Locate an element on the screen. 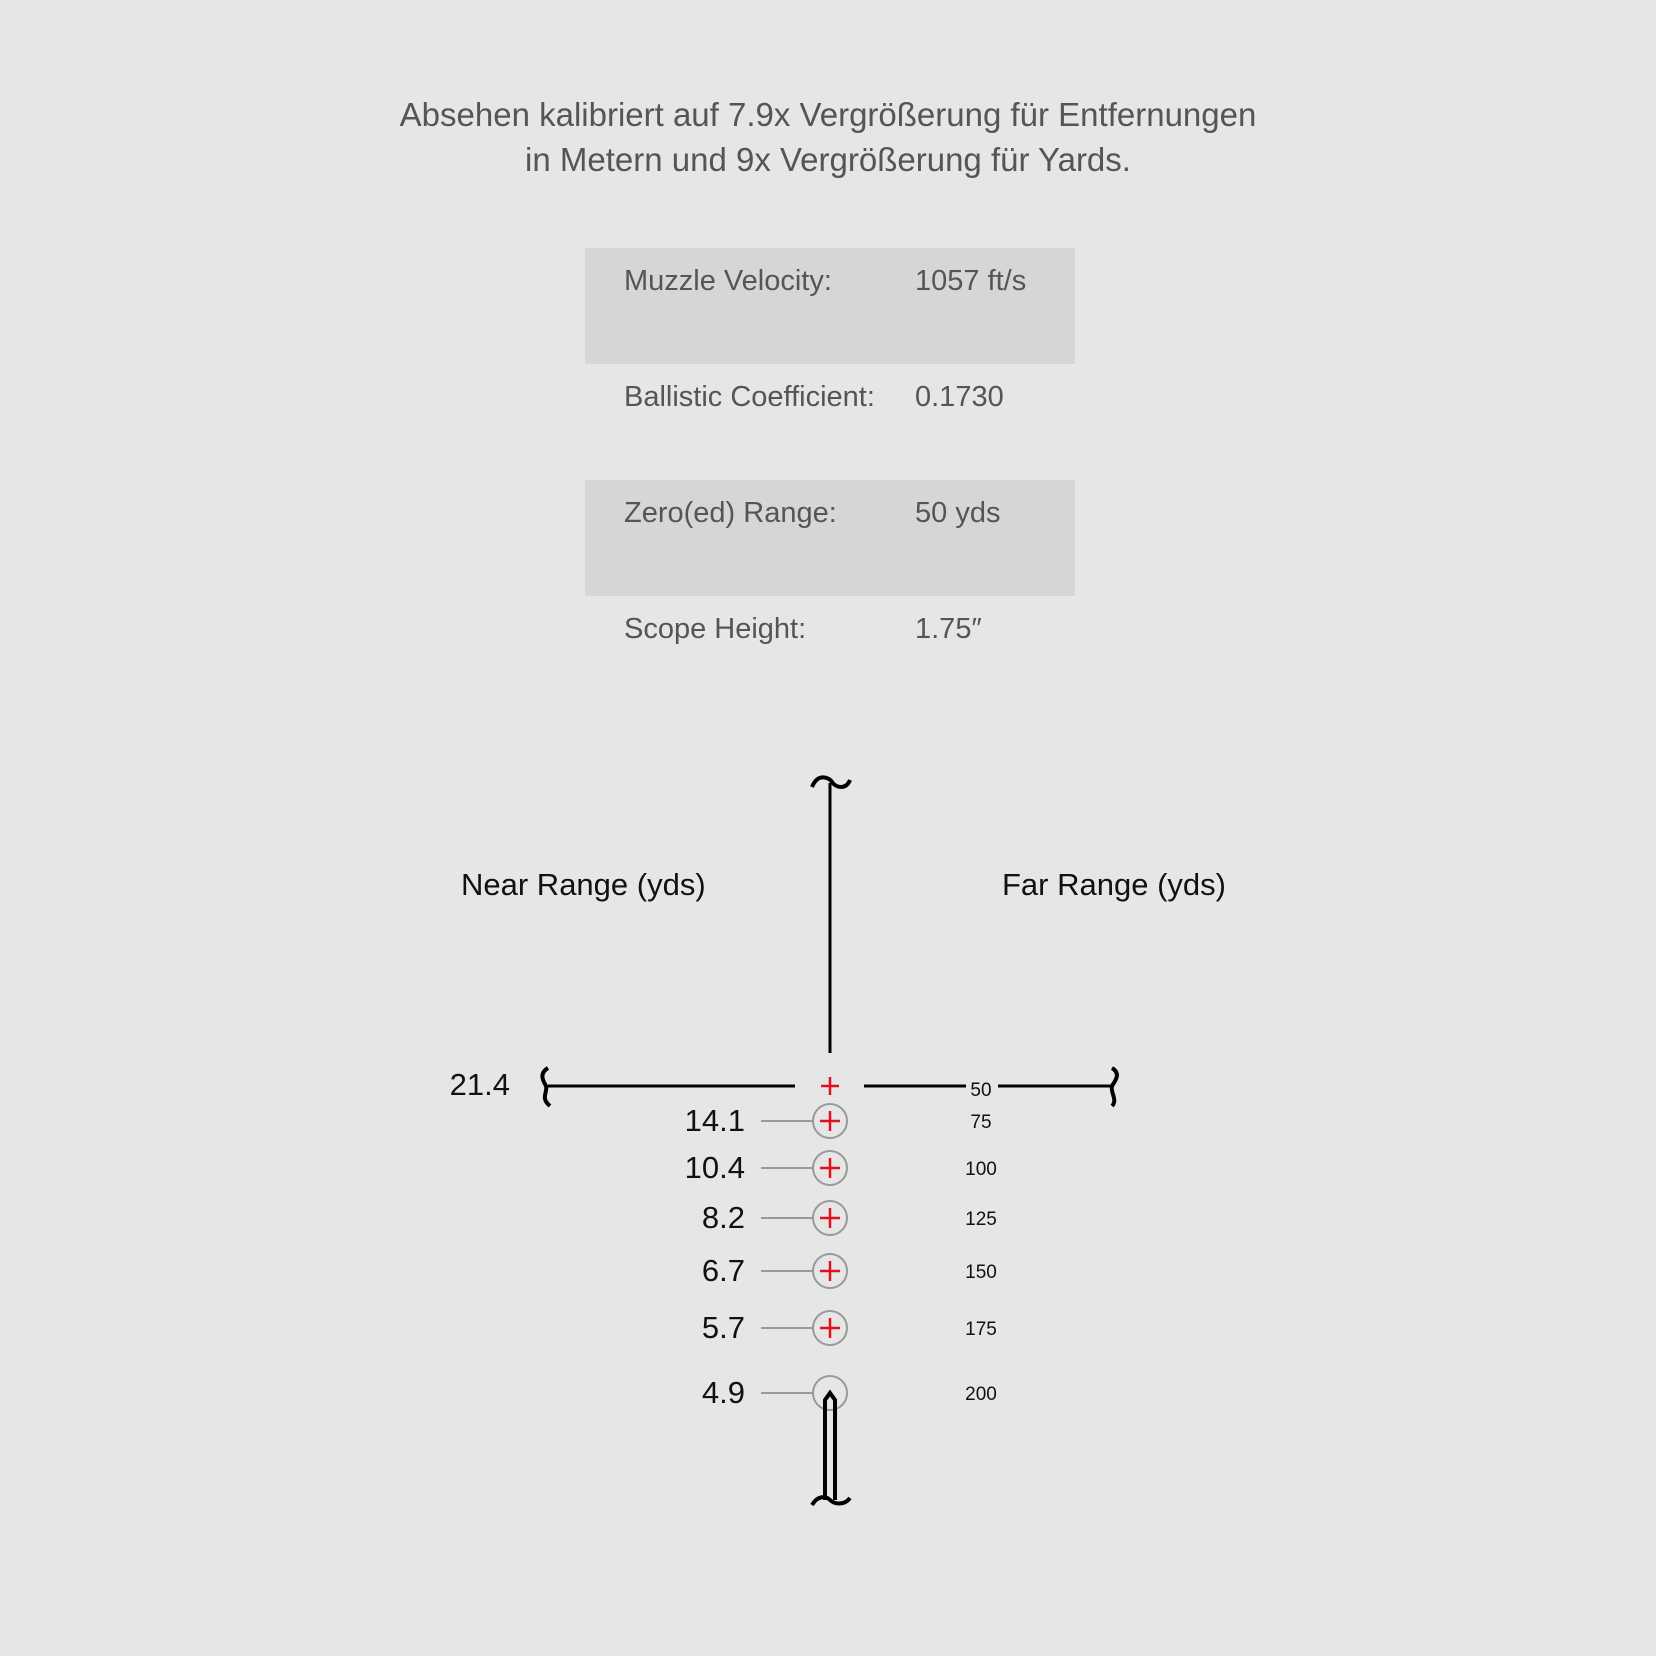 This screenshot has width=1656, height=1656. far-range-value: 100 is located at coordinates (981, 1169).